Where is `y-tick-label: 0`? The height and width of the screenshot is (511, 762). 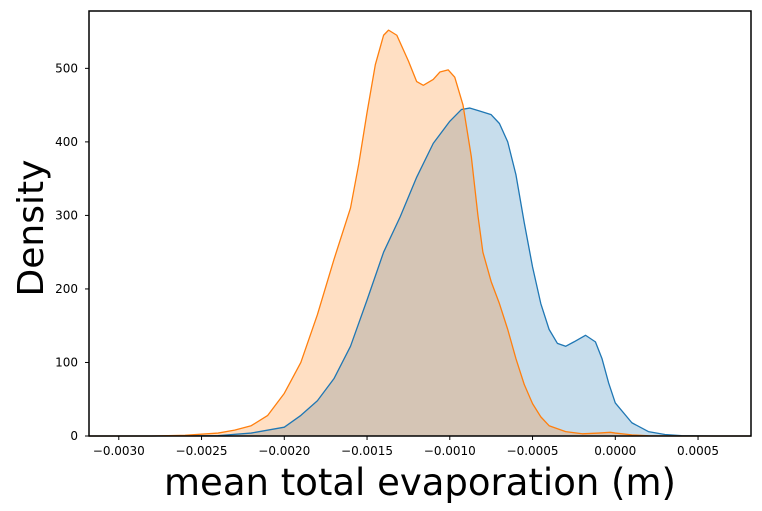
y-tick-label: 0 is located at coordinates (74, 436).